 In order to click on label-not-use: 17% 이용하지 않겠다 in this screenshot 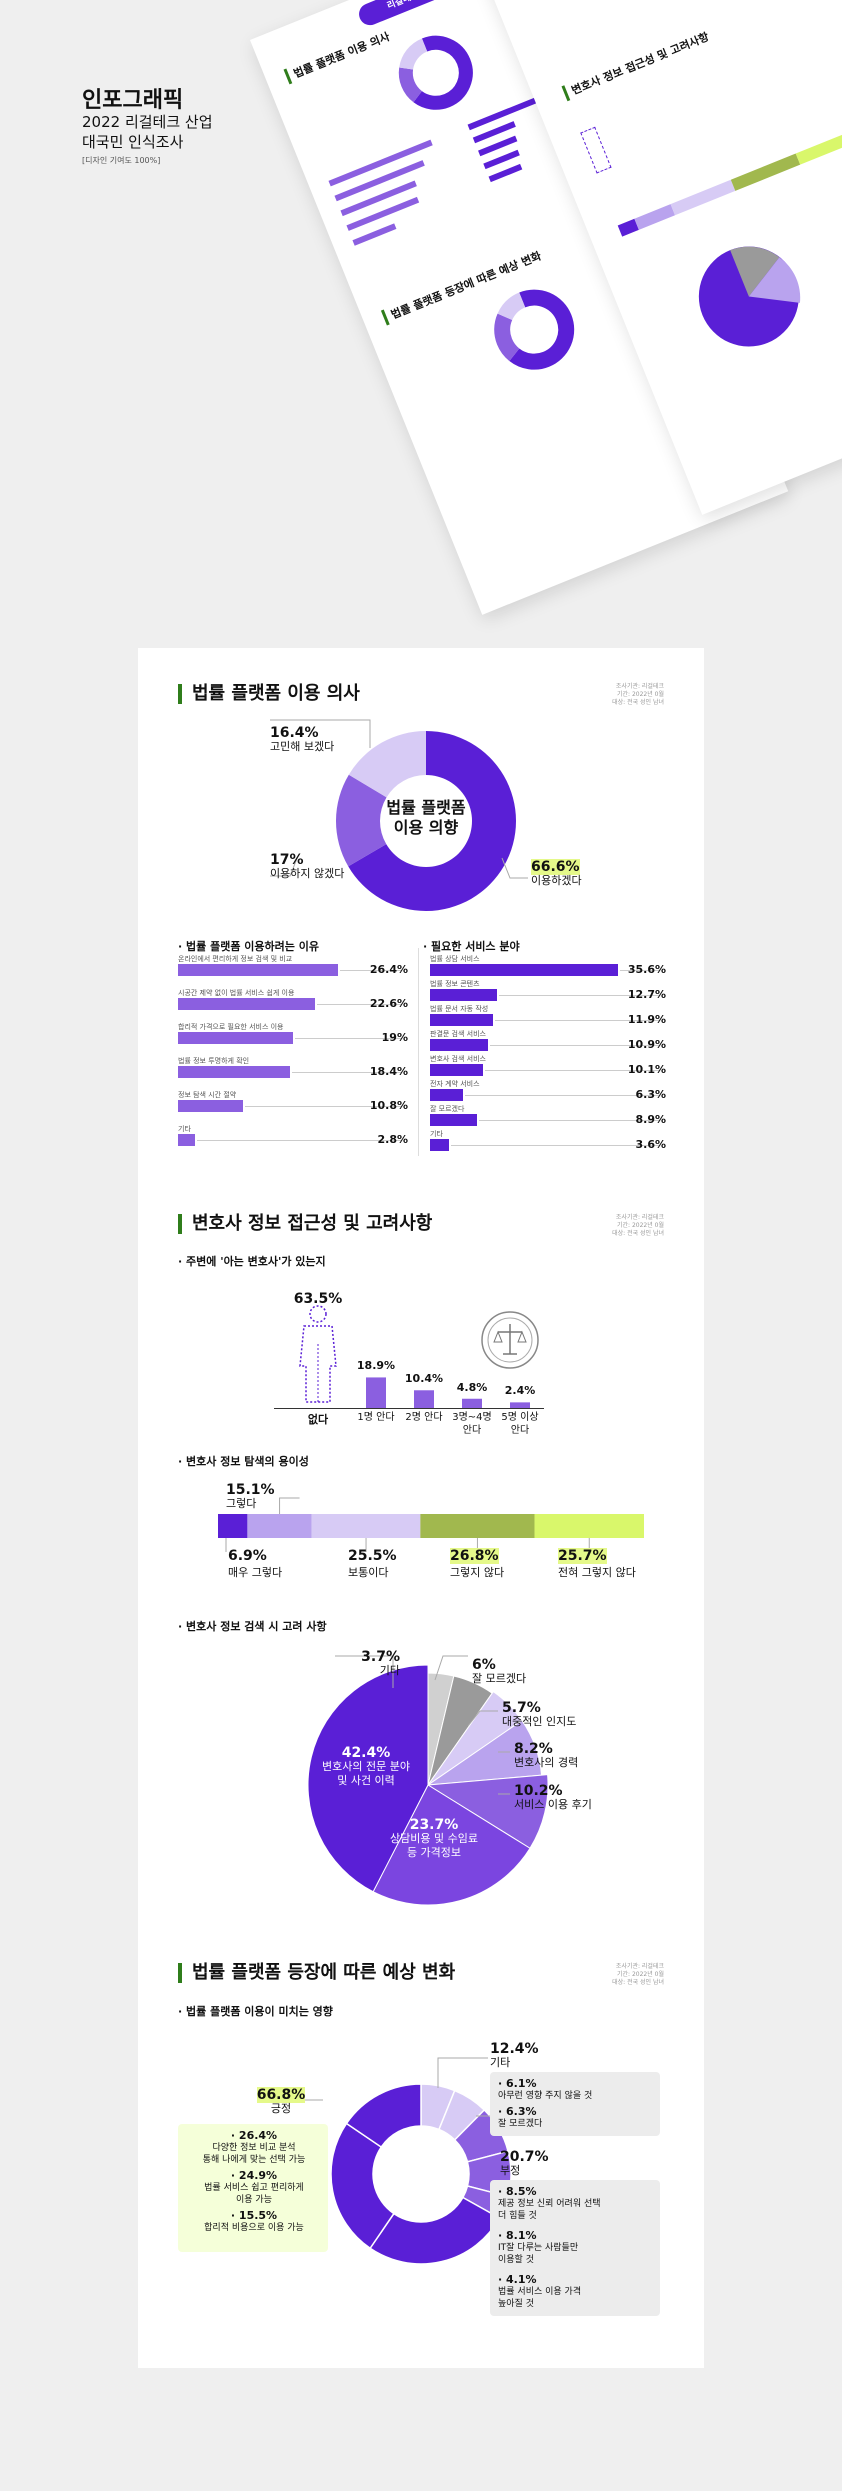, I will do `click(307, 867)`.